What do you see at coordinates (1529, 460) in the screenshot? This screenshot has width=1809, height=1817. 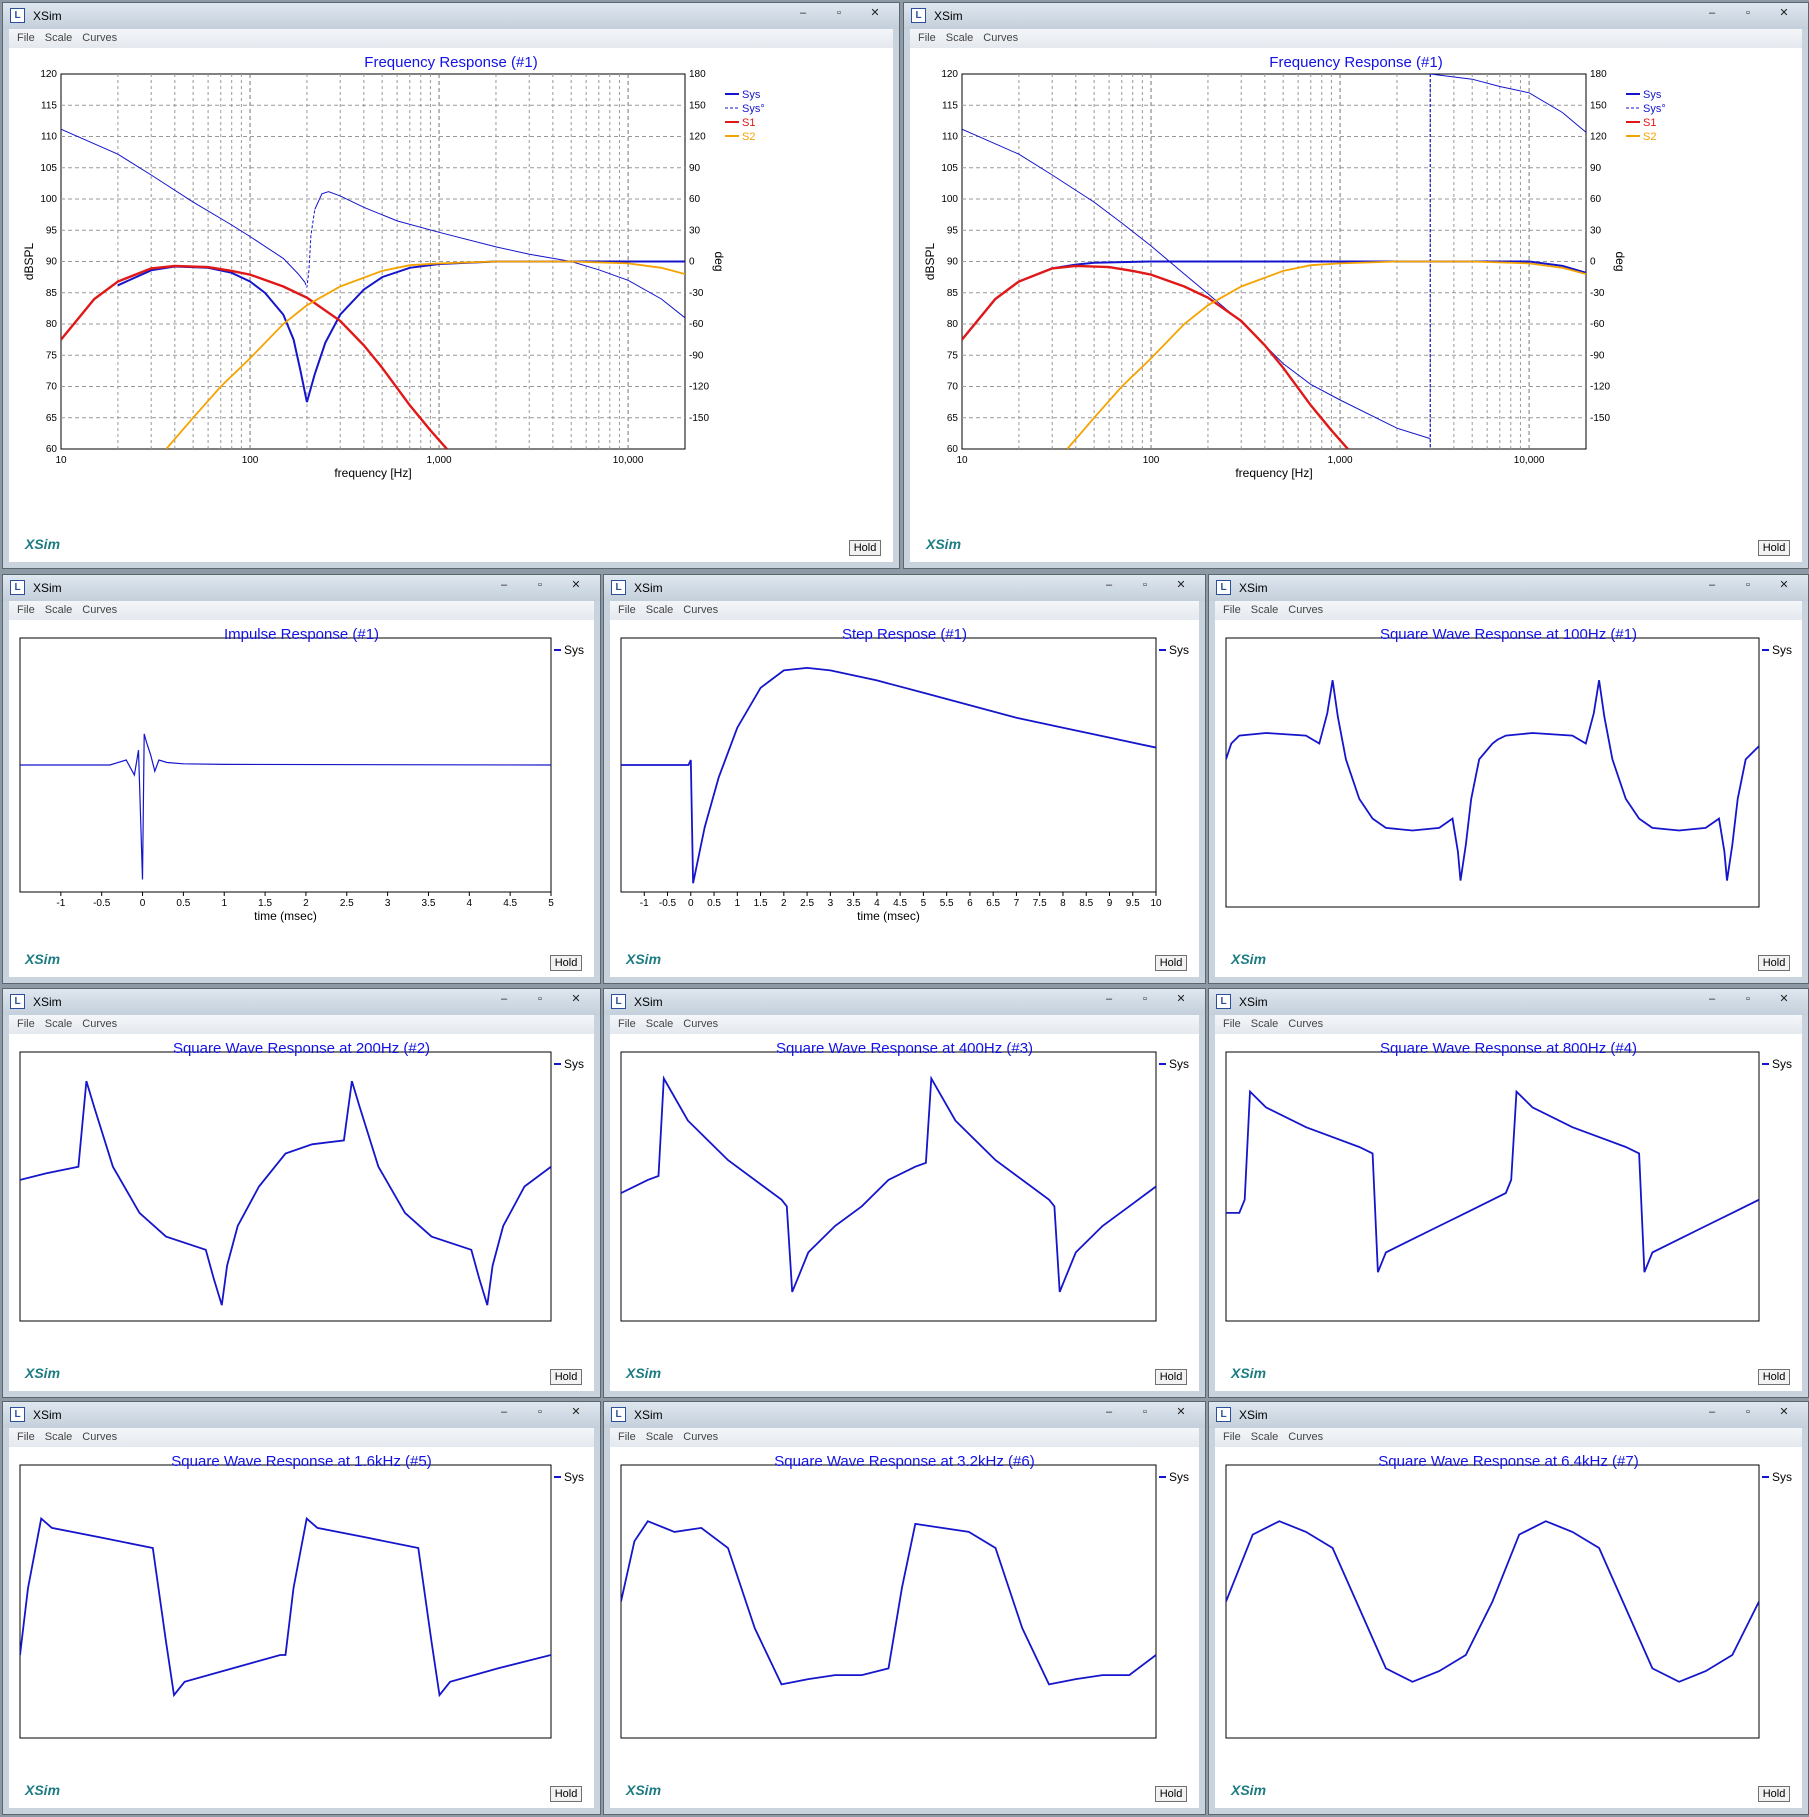 I see `x-tick-label: 10,000` at bounding box center [1529, 460].